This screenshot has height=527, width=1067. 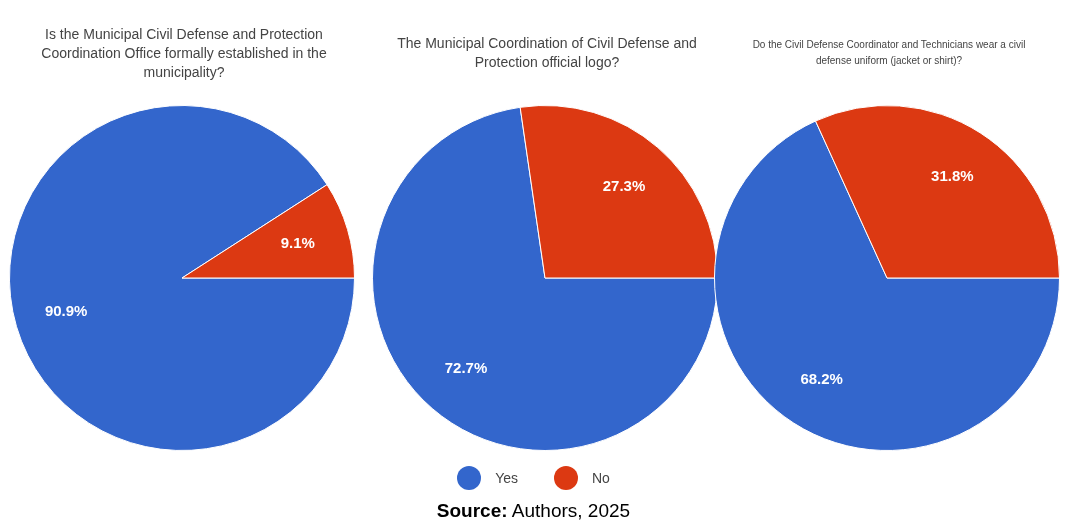 I want to click on data-label: 72.7%, so click(x=466, y=368).